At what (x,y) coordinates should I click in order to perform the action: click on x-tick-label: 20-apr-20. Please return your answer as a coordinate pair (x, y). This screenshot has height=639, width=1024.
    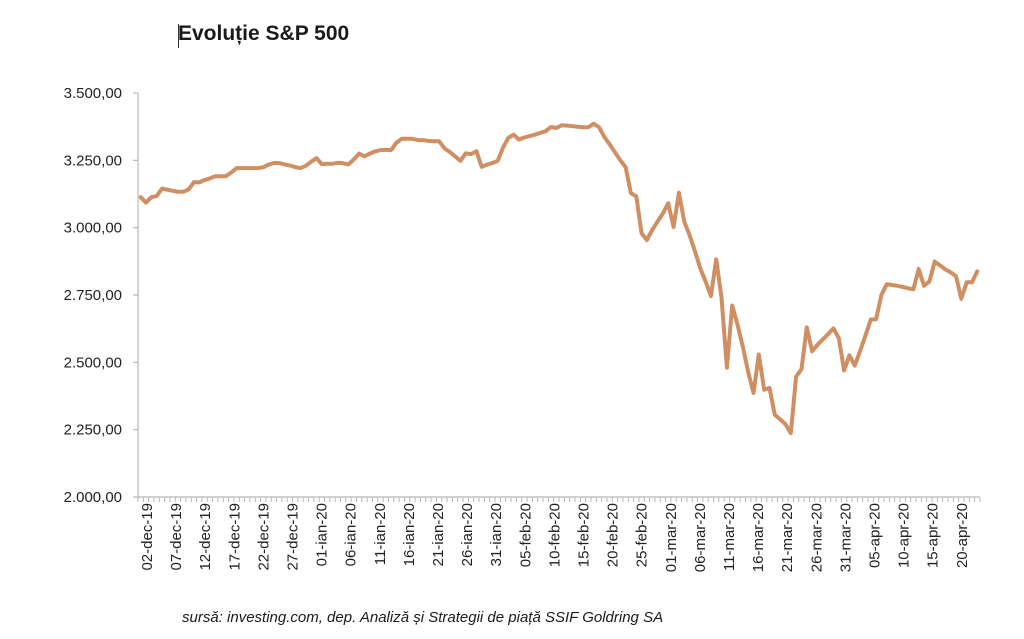
    Looking at the image, I should click on (962, 535).